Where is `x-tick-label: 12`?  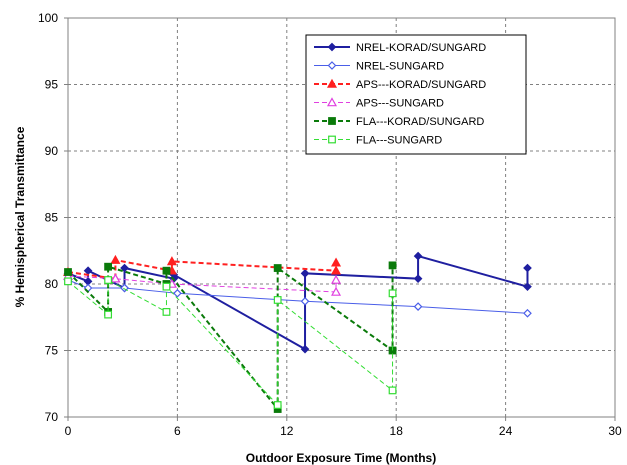 x-tick-label: 12 is located at coordinates (287, 431).